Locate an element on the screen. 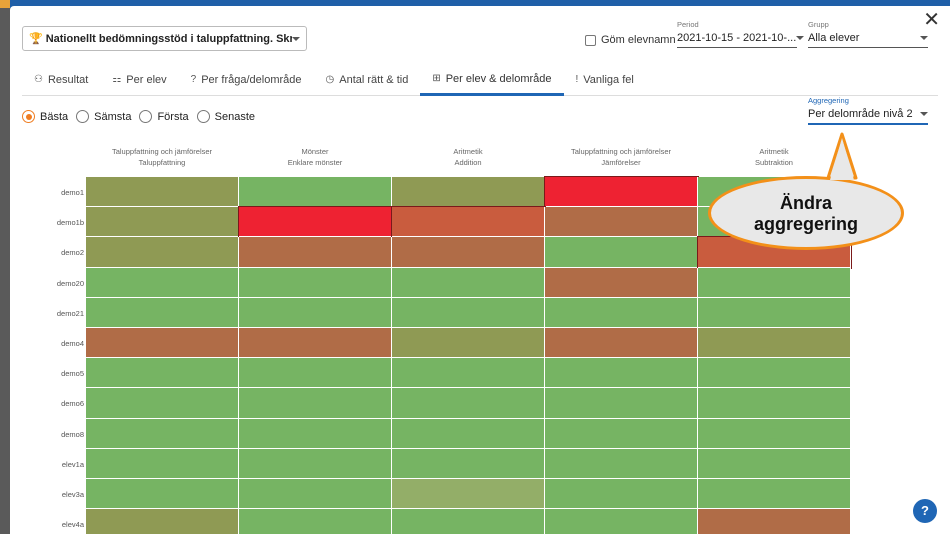 The width and height of the screenshot is (950, 534). radio-senaste: Senaste is located at coordinates (225, 116).